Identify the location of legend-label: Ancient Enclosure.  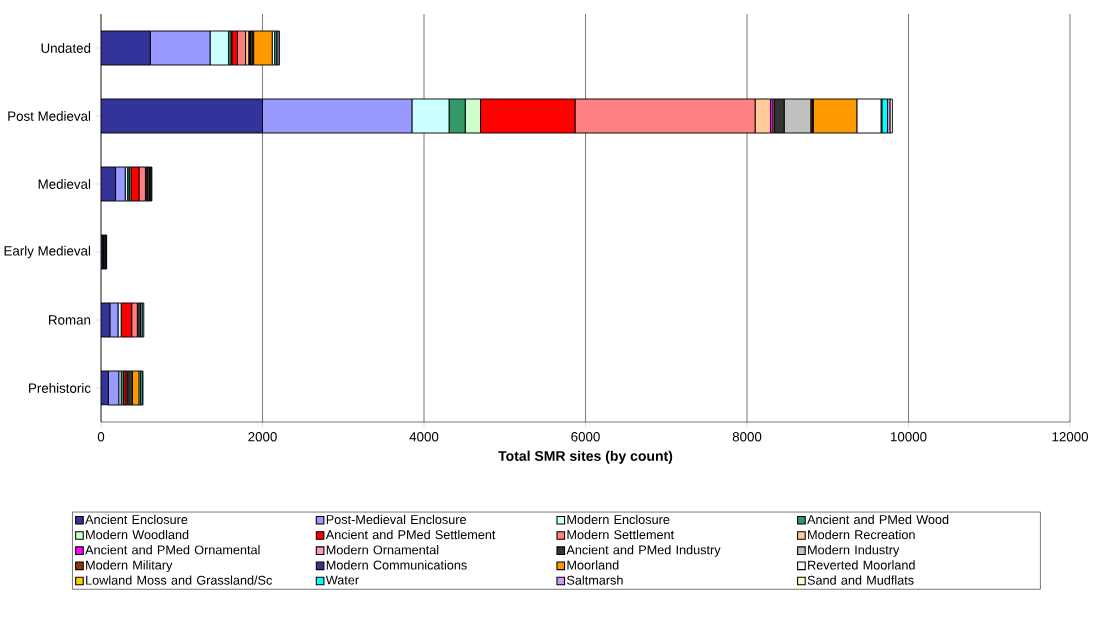
(136, 519).